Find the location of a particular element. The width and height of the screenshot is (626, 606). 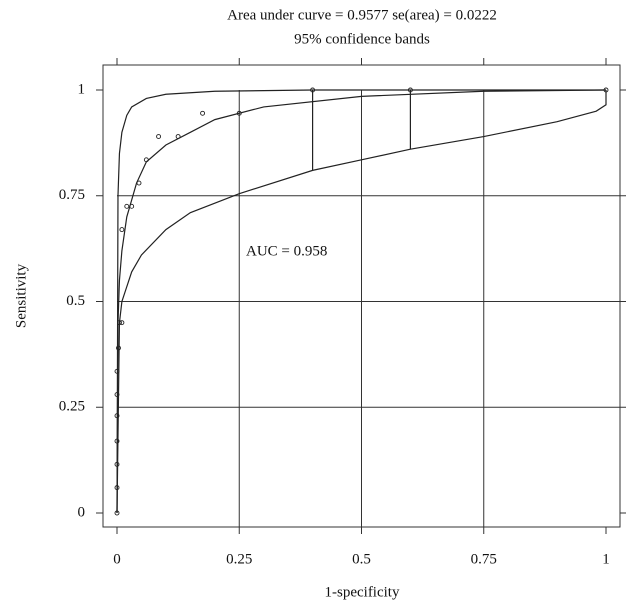

y-tick-label: 0.5 is located at coordinates (75, 301).